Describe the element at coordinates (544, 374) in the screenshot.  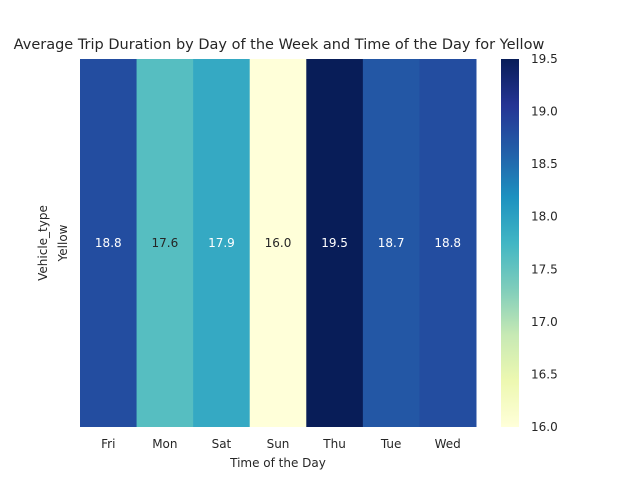
I see `colorbar-tick-label: 16.5` at that location.